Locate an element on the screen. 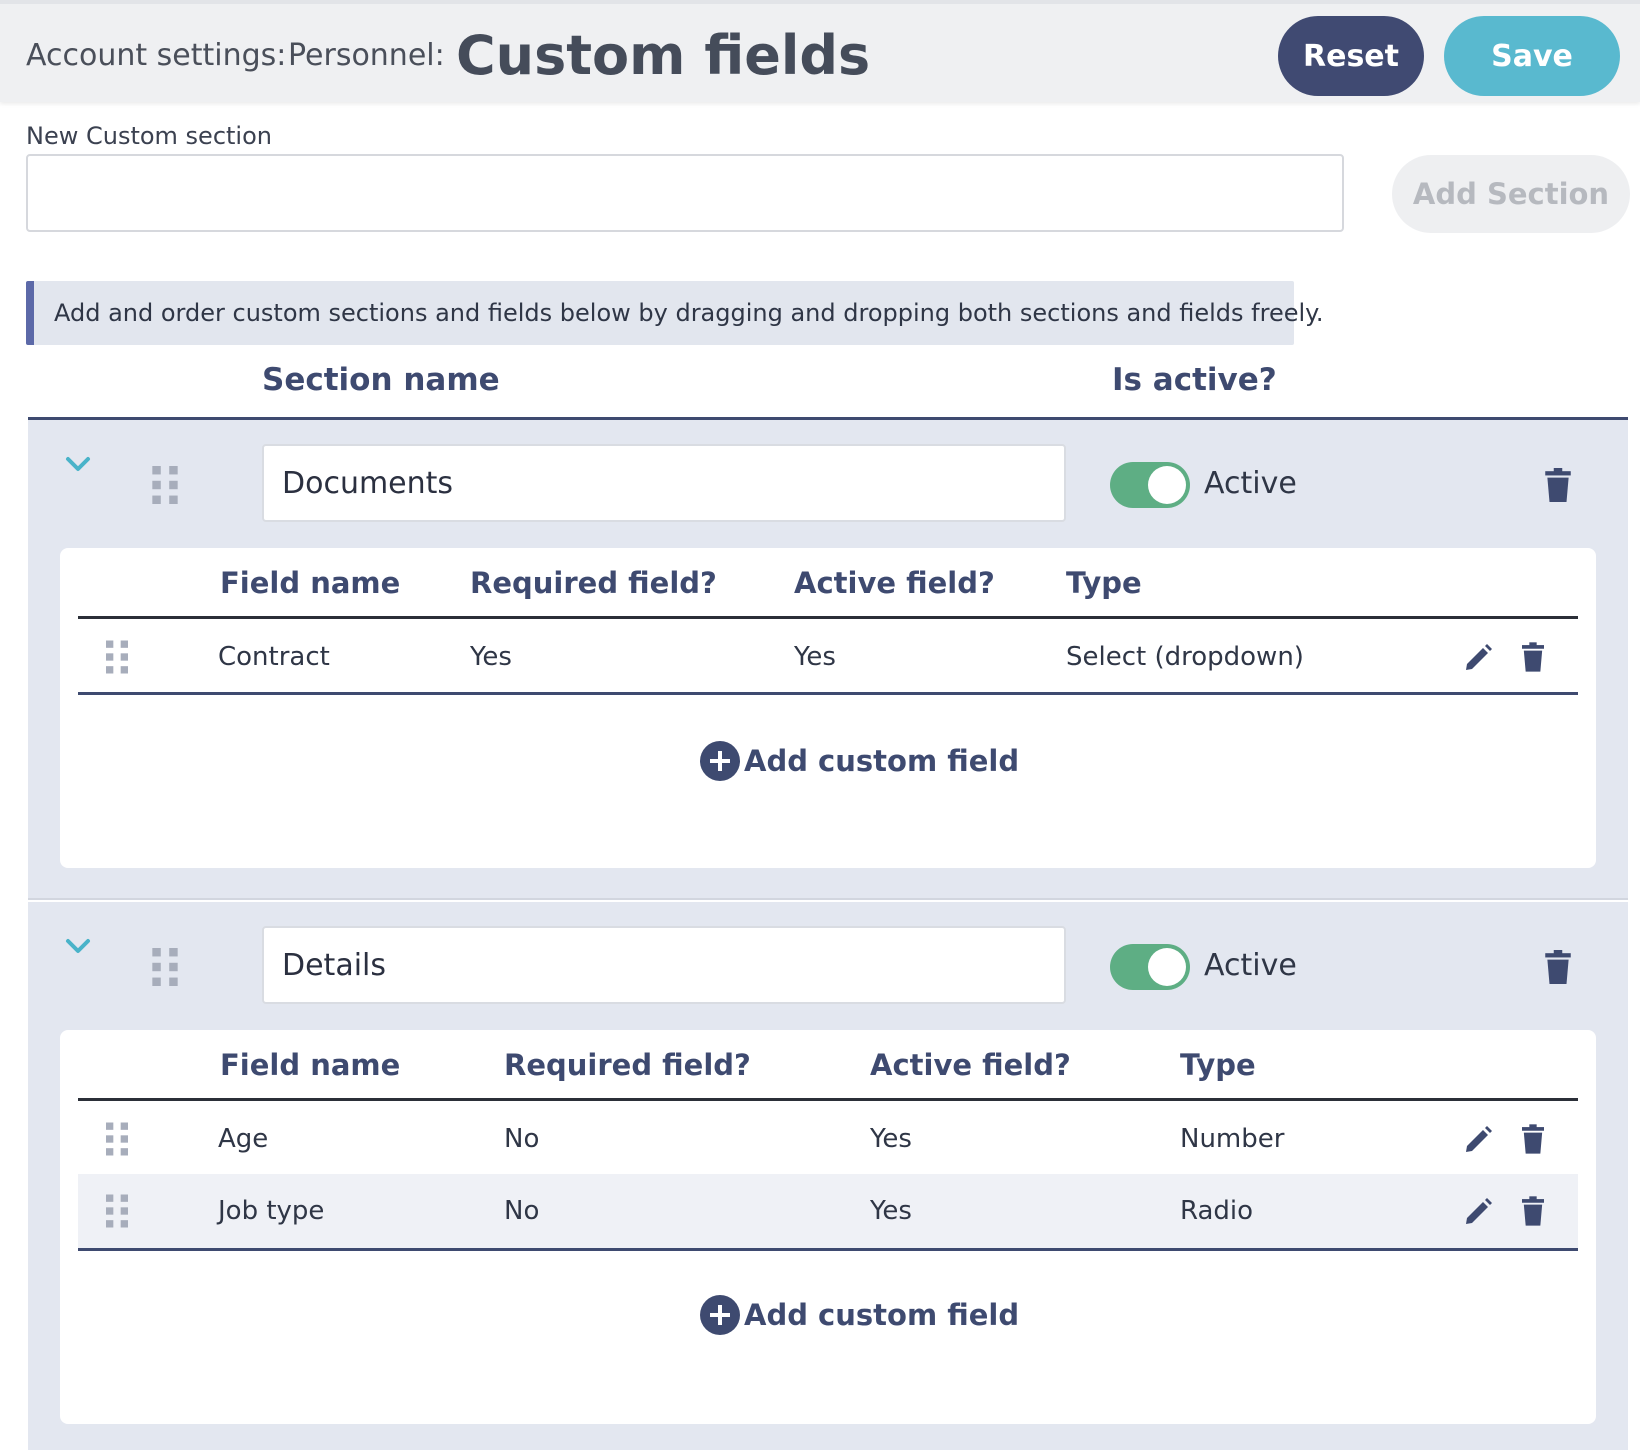 Image resolution: width=1640 pixels, height=1450 pixels. new-section-input is located at coordinates (685, 193).